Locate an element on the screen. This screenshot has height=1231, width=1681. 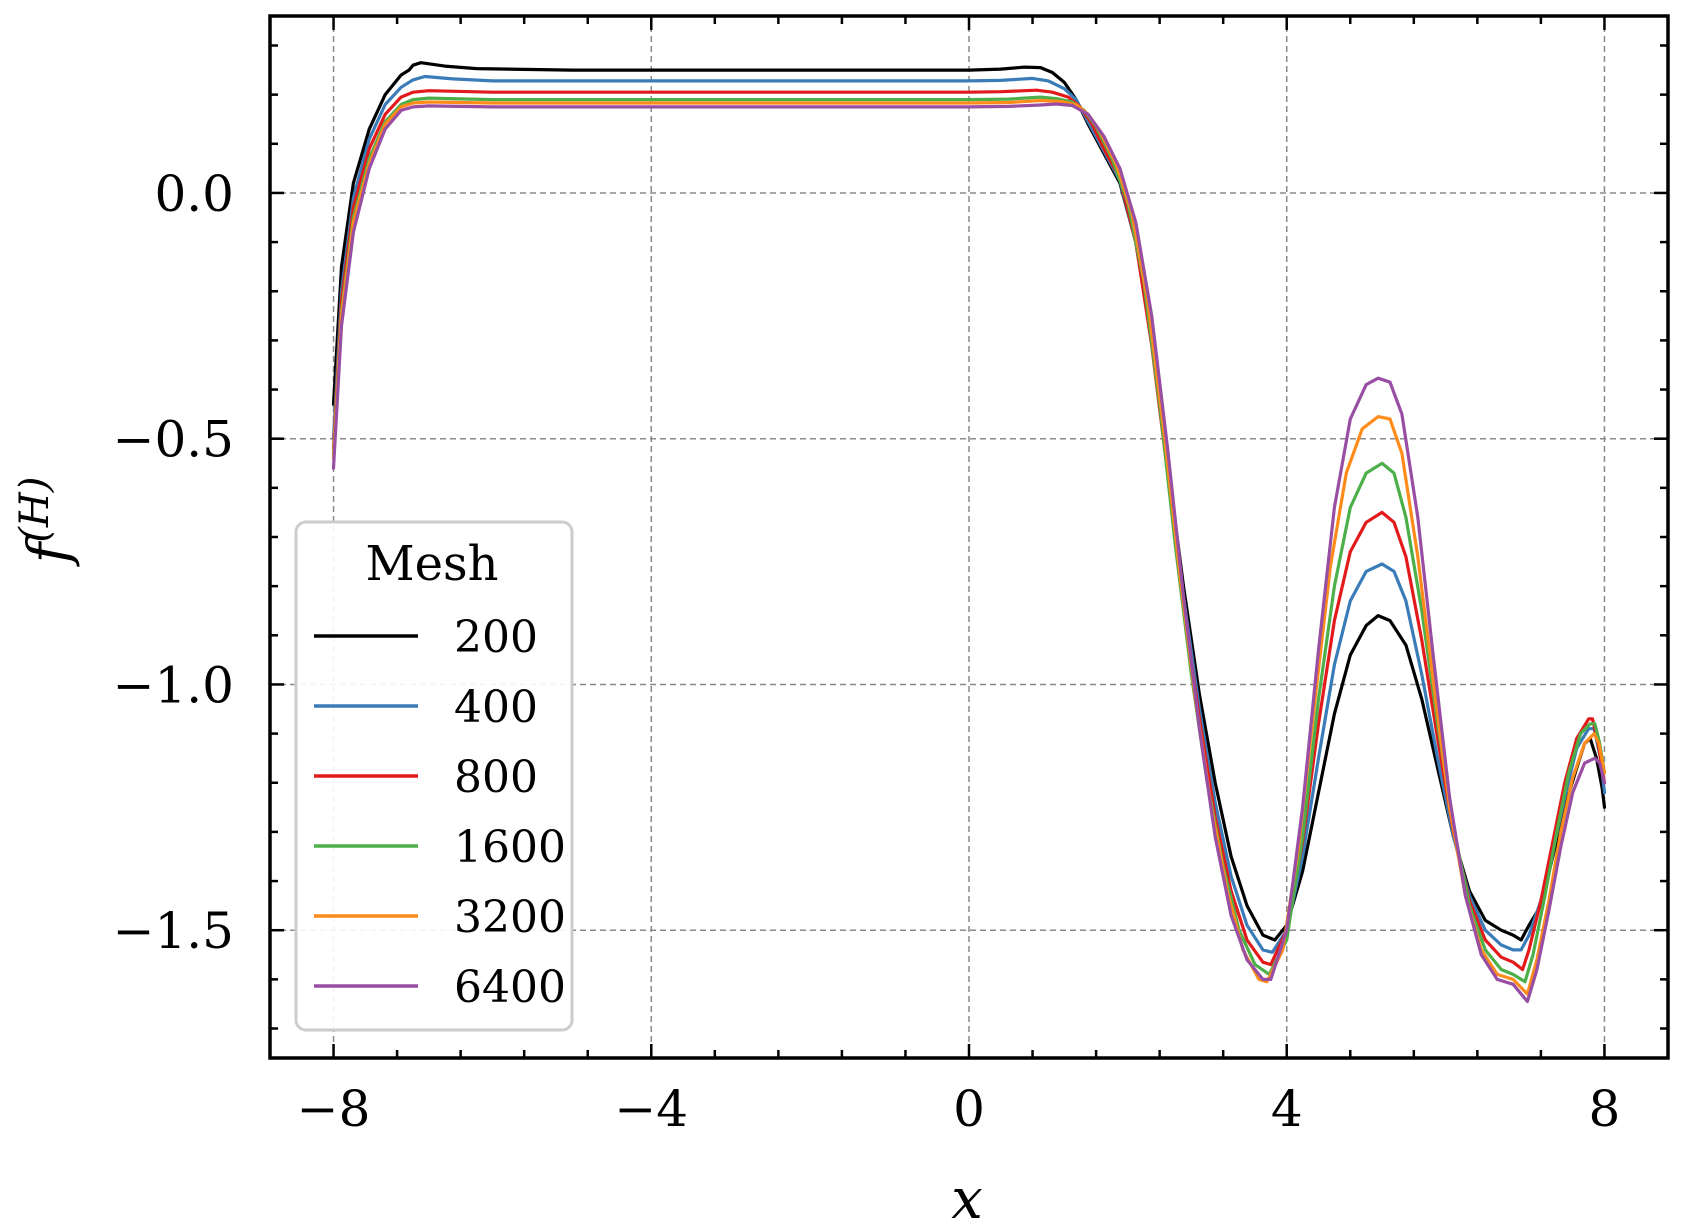
x-tick-label: 0 is located at coordinates (969, 1109).